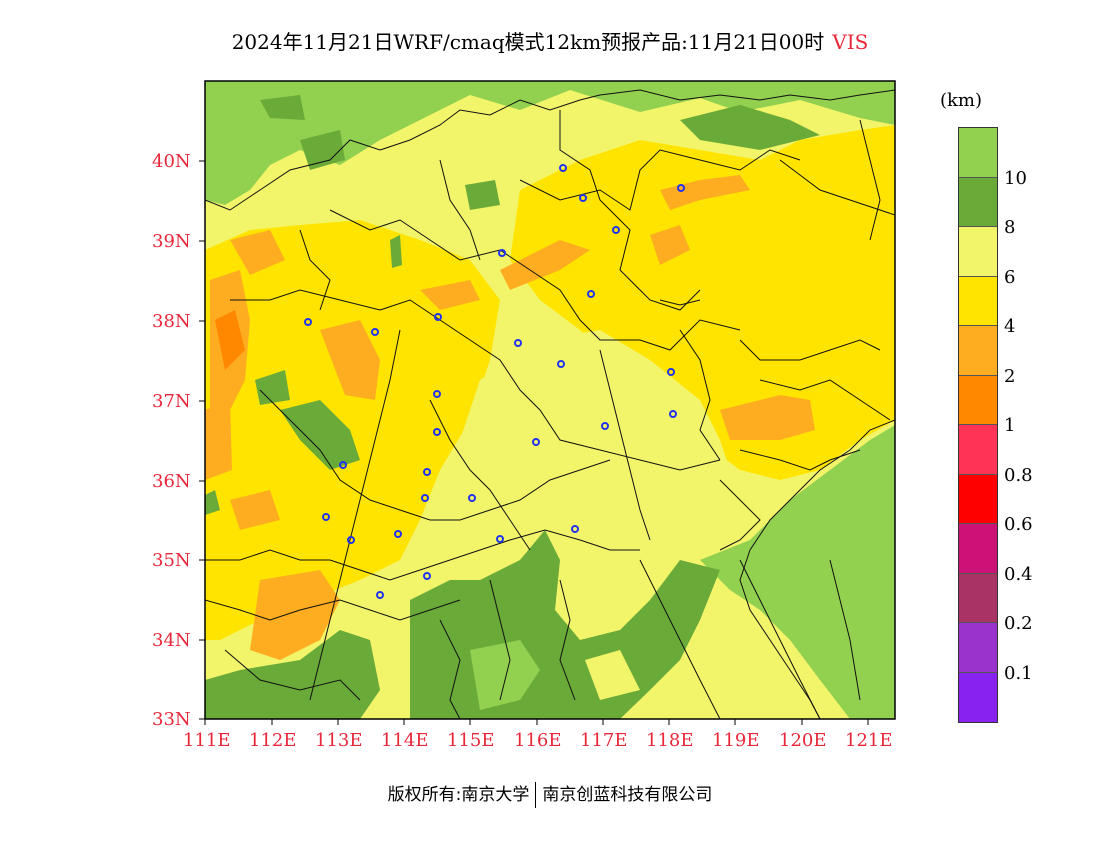  What do you see at coordinates (207, 740) in the screenshot?
I see `lon-label-111e: 111E` at bounding box center [207, 740].